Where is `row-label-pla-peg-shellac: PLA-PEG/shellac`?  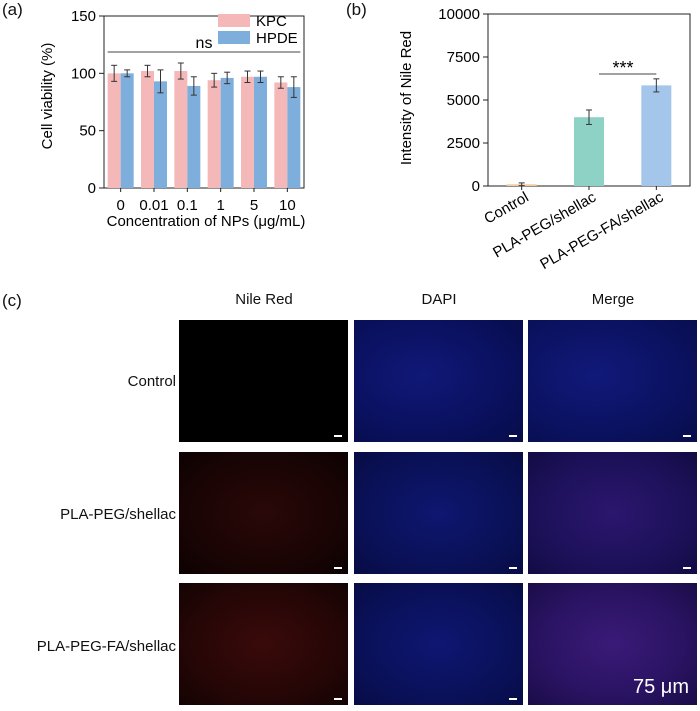
row-label-pla-peg-shellac: PLA-PEG/shellac is located at coordinates (118, 514).